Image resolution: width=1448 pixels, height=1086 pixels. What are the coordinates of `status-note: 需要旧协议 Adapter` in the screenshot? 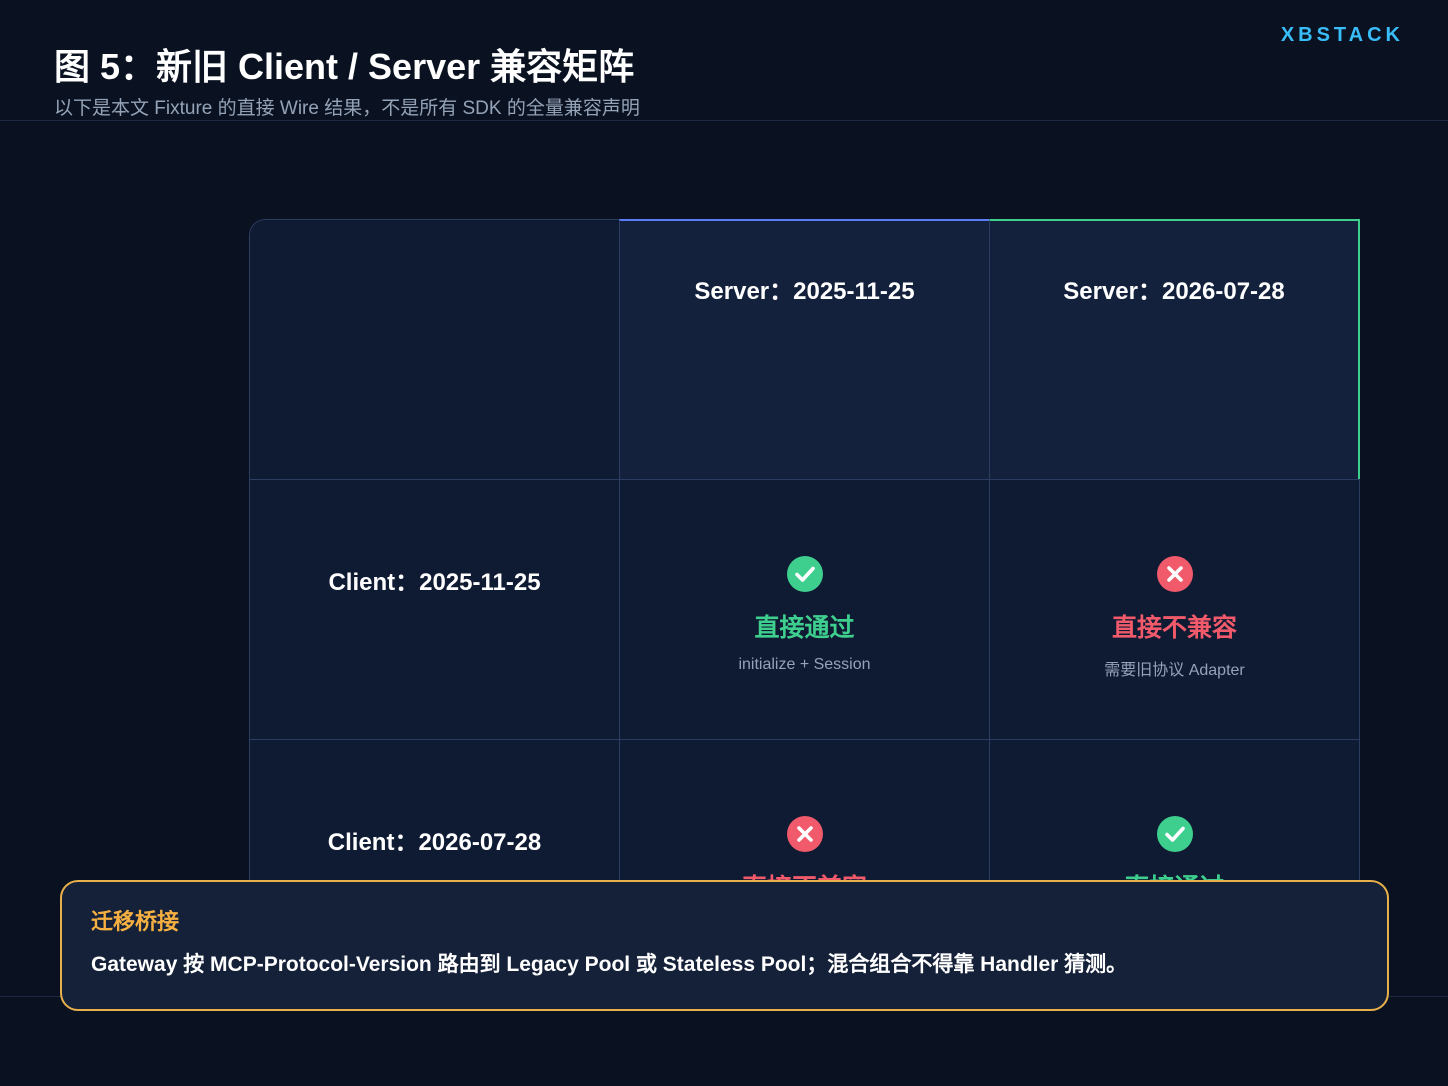 It's located at (1174, 670).